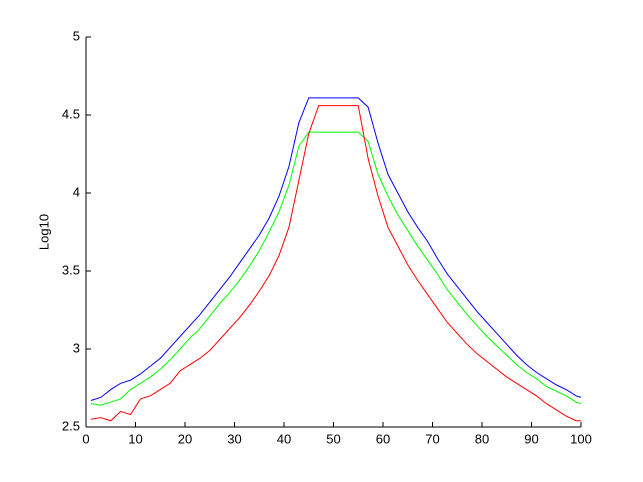  Describe the element at coordinates (76, 191) in the screenshot. I see `y-tick-label: 4` at that location.